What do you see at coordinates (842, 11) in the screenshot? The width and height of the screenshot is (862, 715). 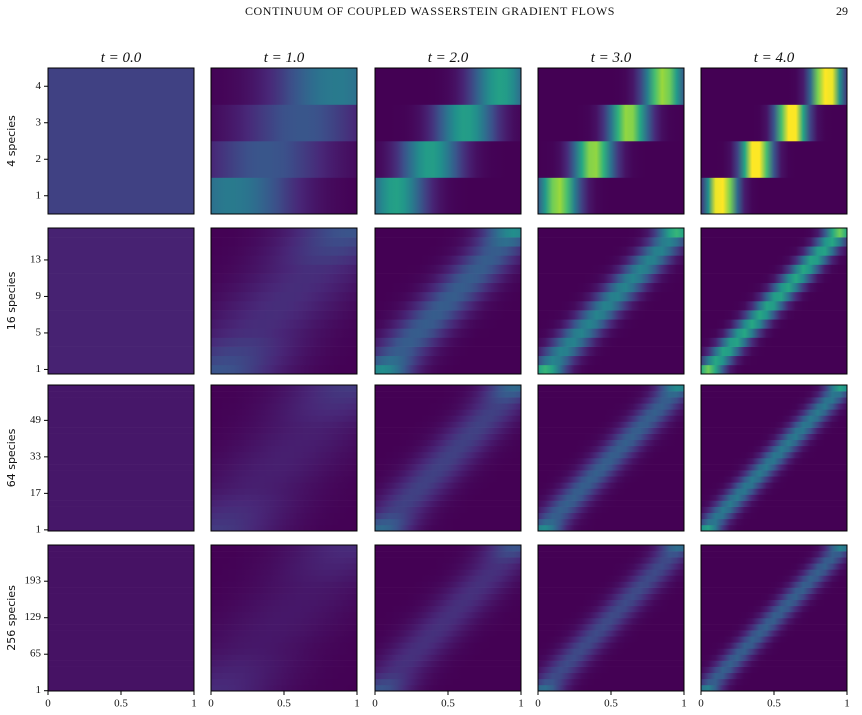 I see `page-number: 29` at bounding box center [842, 11].